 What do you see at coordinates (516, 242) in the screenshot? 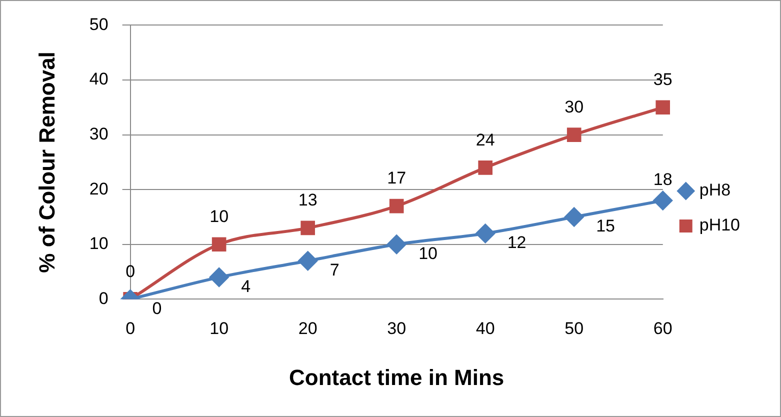
I see `data-label: 12` at bounding box center [516, 242].